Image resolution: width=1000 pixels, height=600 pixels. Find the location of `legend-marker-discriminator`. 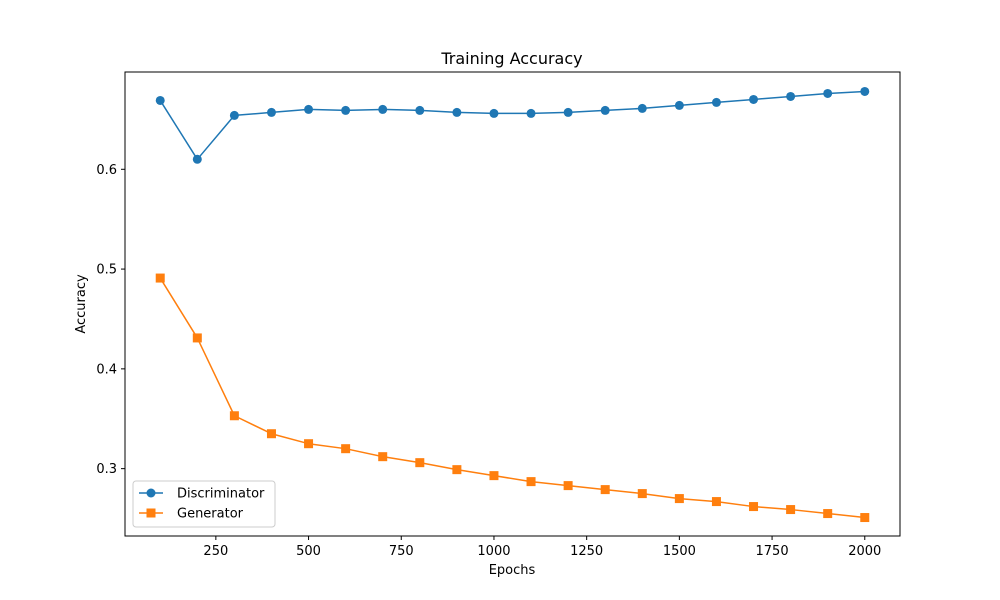

legend-marker-discriminator is located at coordinates (151, 493).